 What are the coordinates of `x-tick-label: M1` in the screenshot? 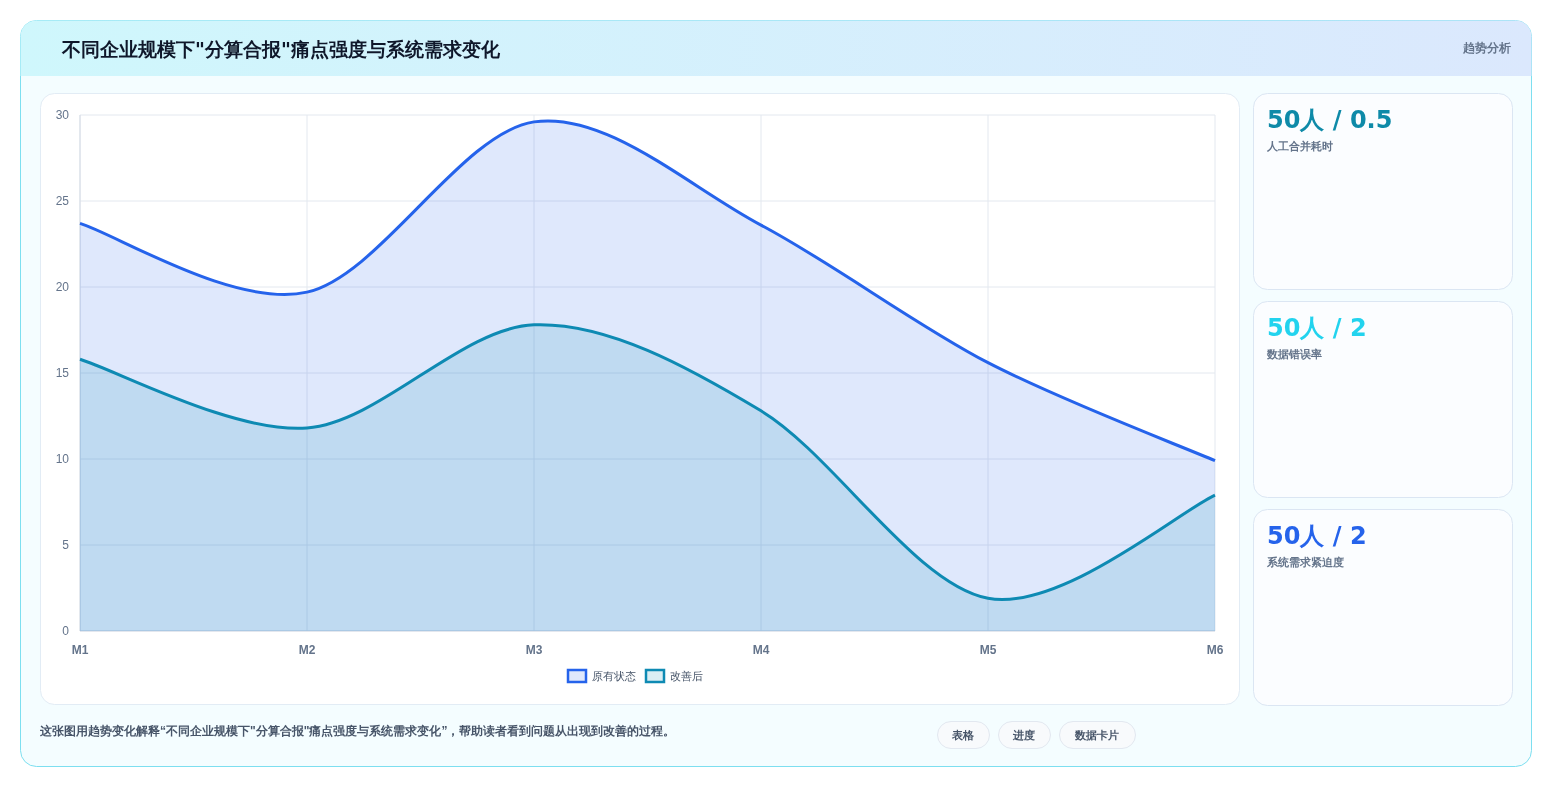 It's located at (80, 650).